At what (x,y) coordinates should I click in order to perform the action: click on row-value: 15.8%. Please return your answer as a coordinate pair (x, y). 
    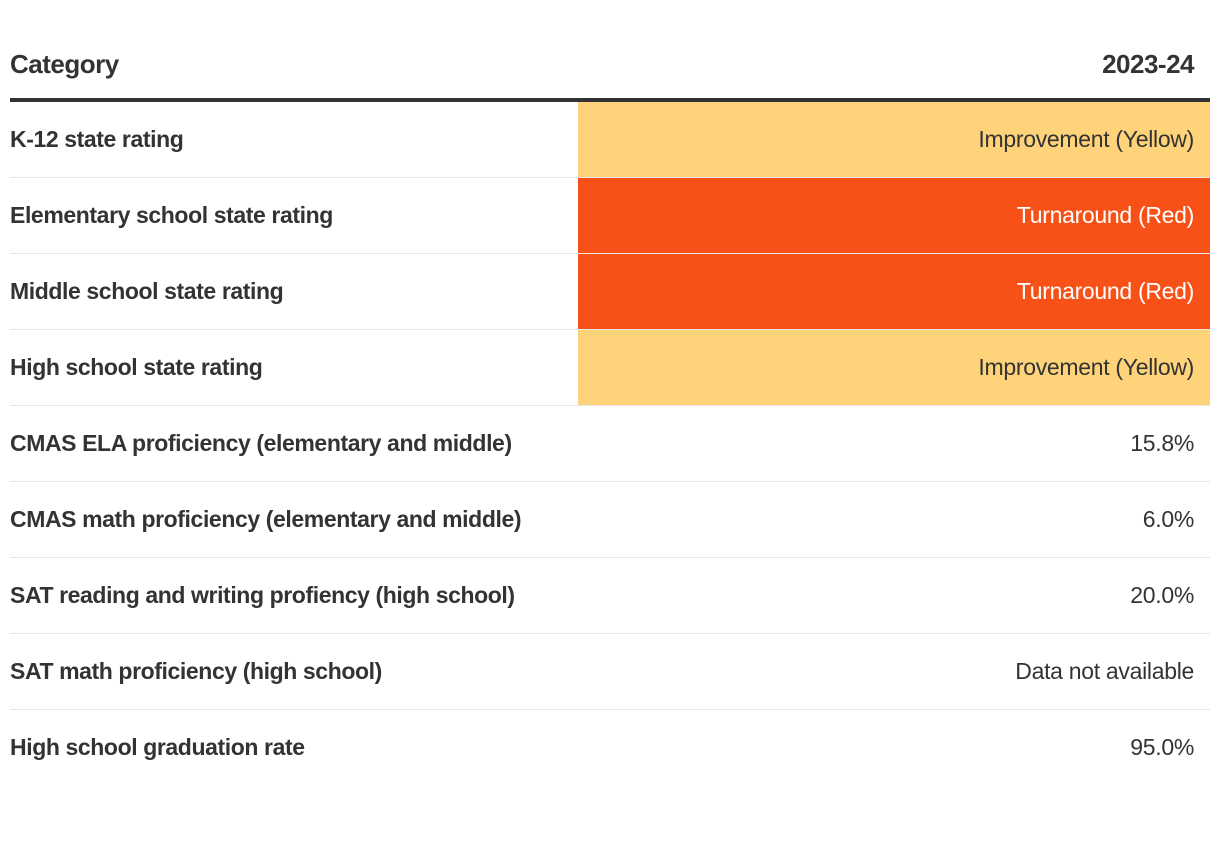
    Looking at the image, I should click on (894, 443).